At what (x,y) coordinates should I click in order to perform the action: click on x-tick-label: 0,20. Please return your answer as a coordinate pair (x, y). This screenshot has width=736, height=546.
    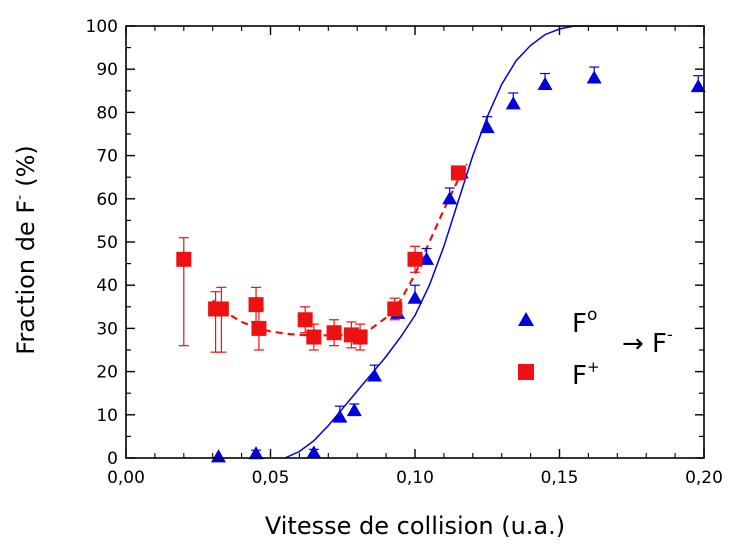
    Looking at the image, I should click on (704, 478).